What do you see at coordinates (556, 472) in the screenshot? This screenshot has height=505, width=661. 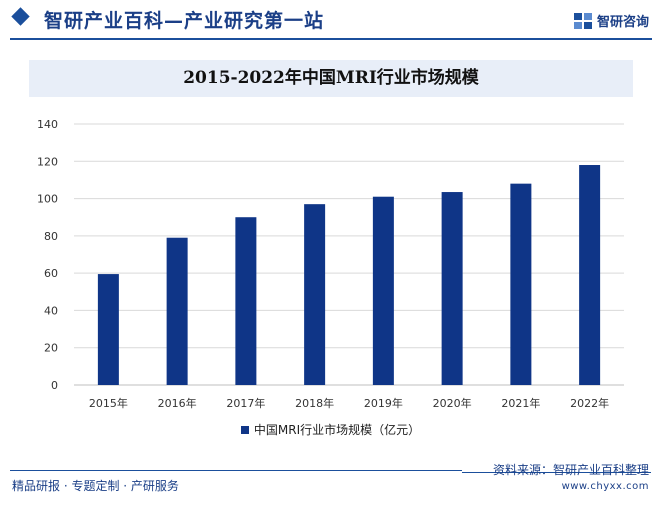 I see `footer-divider-right` at bounding box center [556, 472].